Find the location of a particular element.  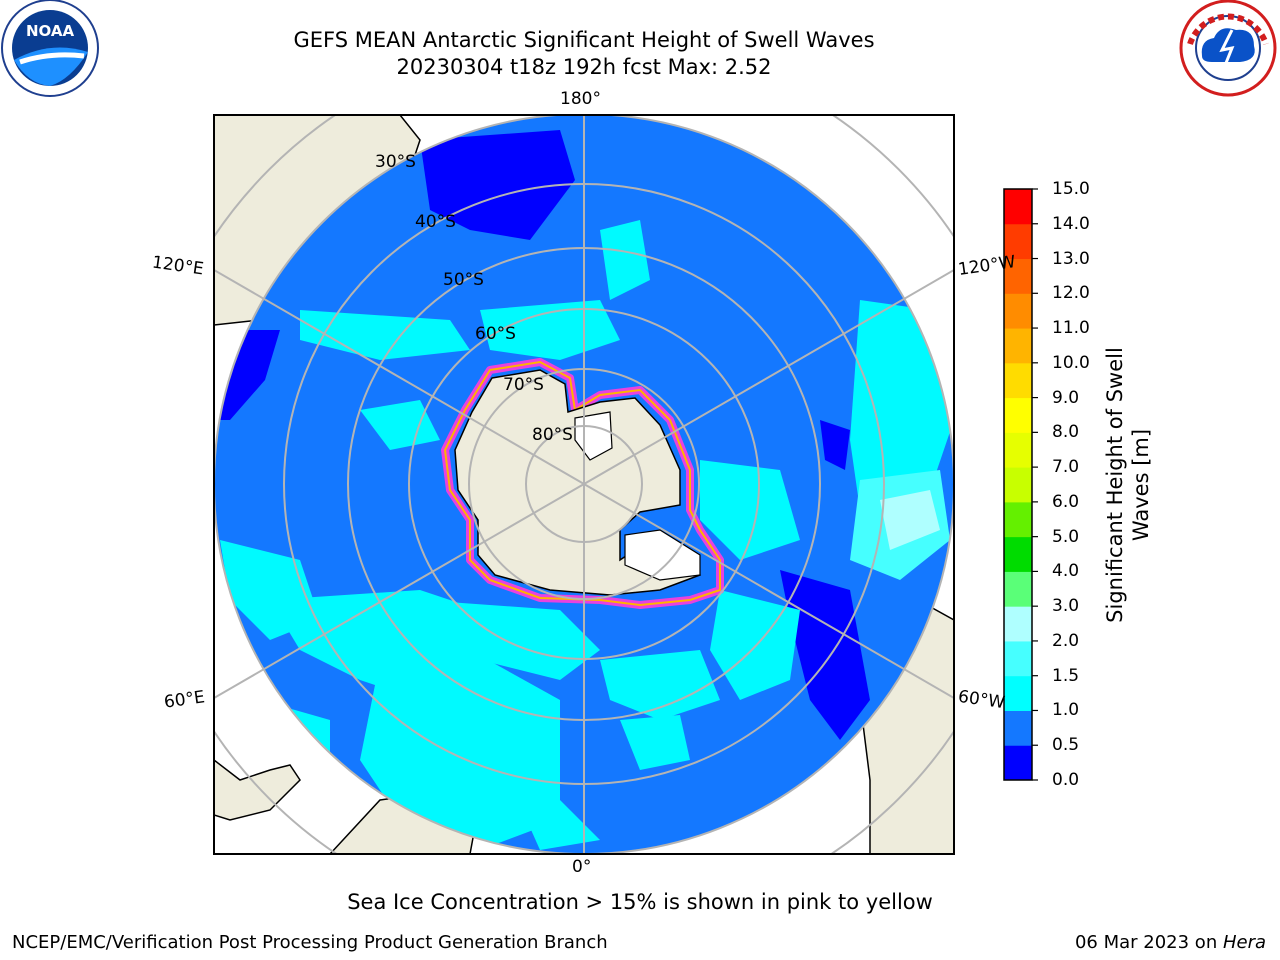

colorbar-tick-label: 6.0 is located at coordinates (1066, 501).